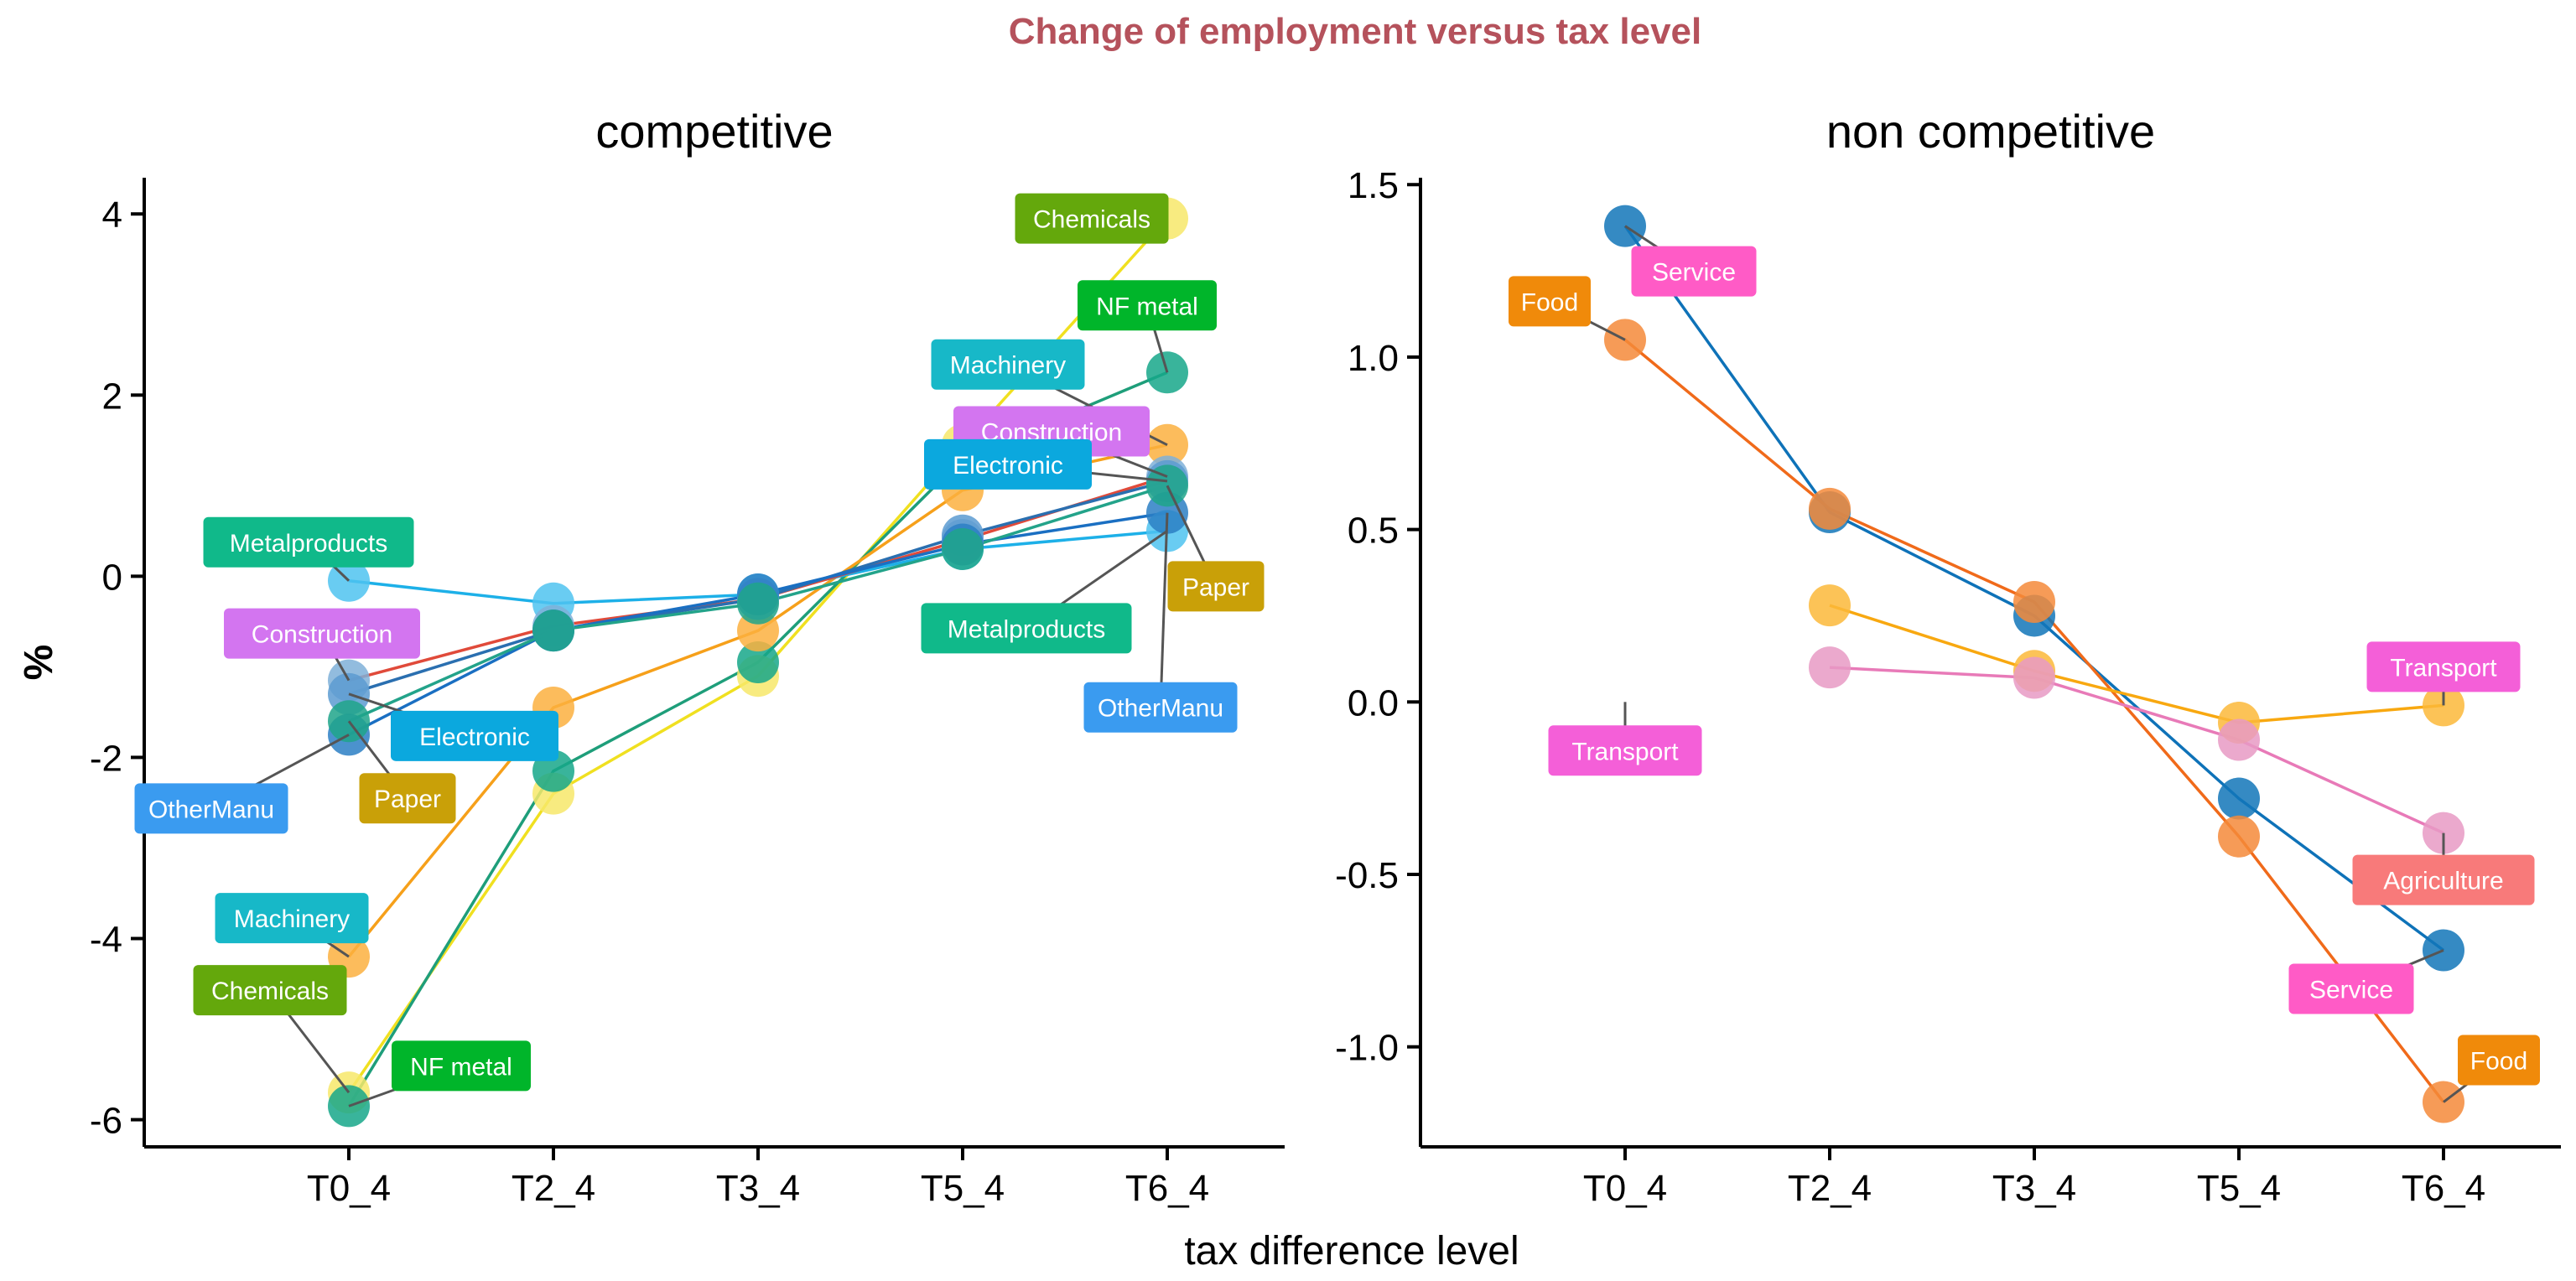  What do you see at coordinates (2136, 750) in the screenshot?
I see `series-line-agriculture` at bounding box center [2136, 750].